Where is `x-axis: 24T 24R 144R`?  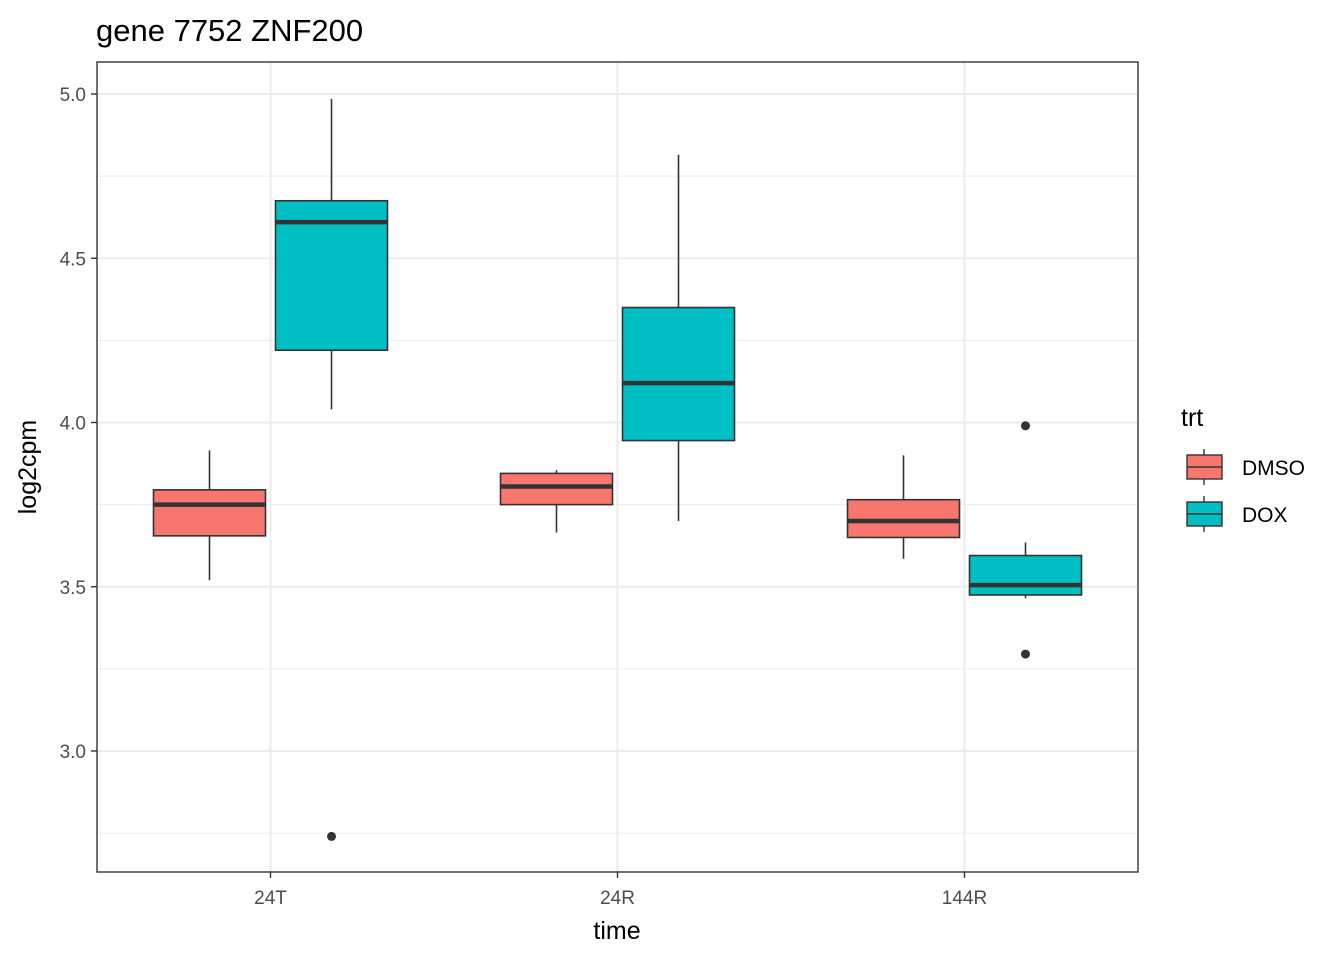 x-axis: 24T 24R 144R is located at coordinates (620, 890).